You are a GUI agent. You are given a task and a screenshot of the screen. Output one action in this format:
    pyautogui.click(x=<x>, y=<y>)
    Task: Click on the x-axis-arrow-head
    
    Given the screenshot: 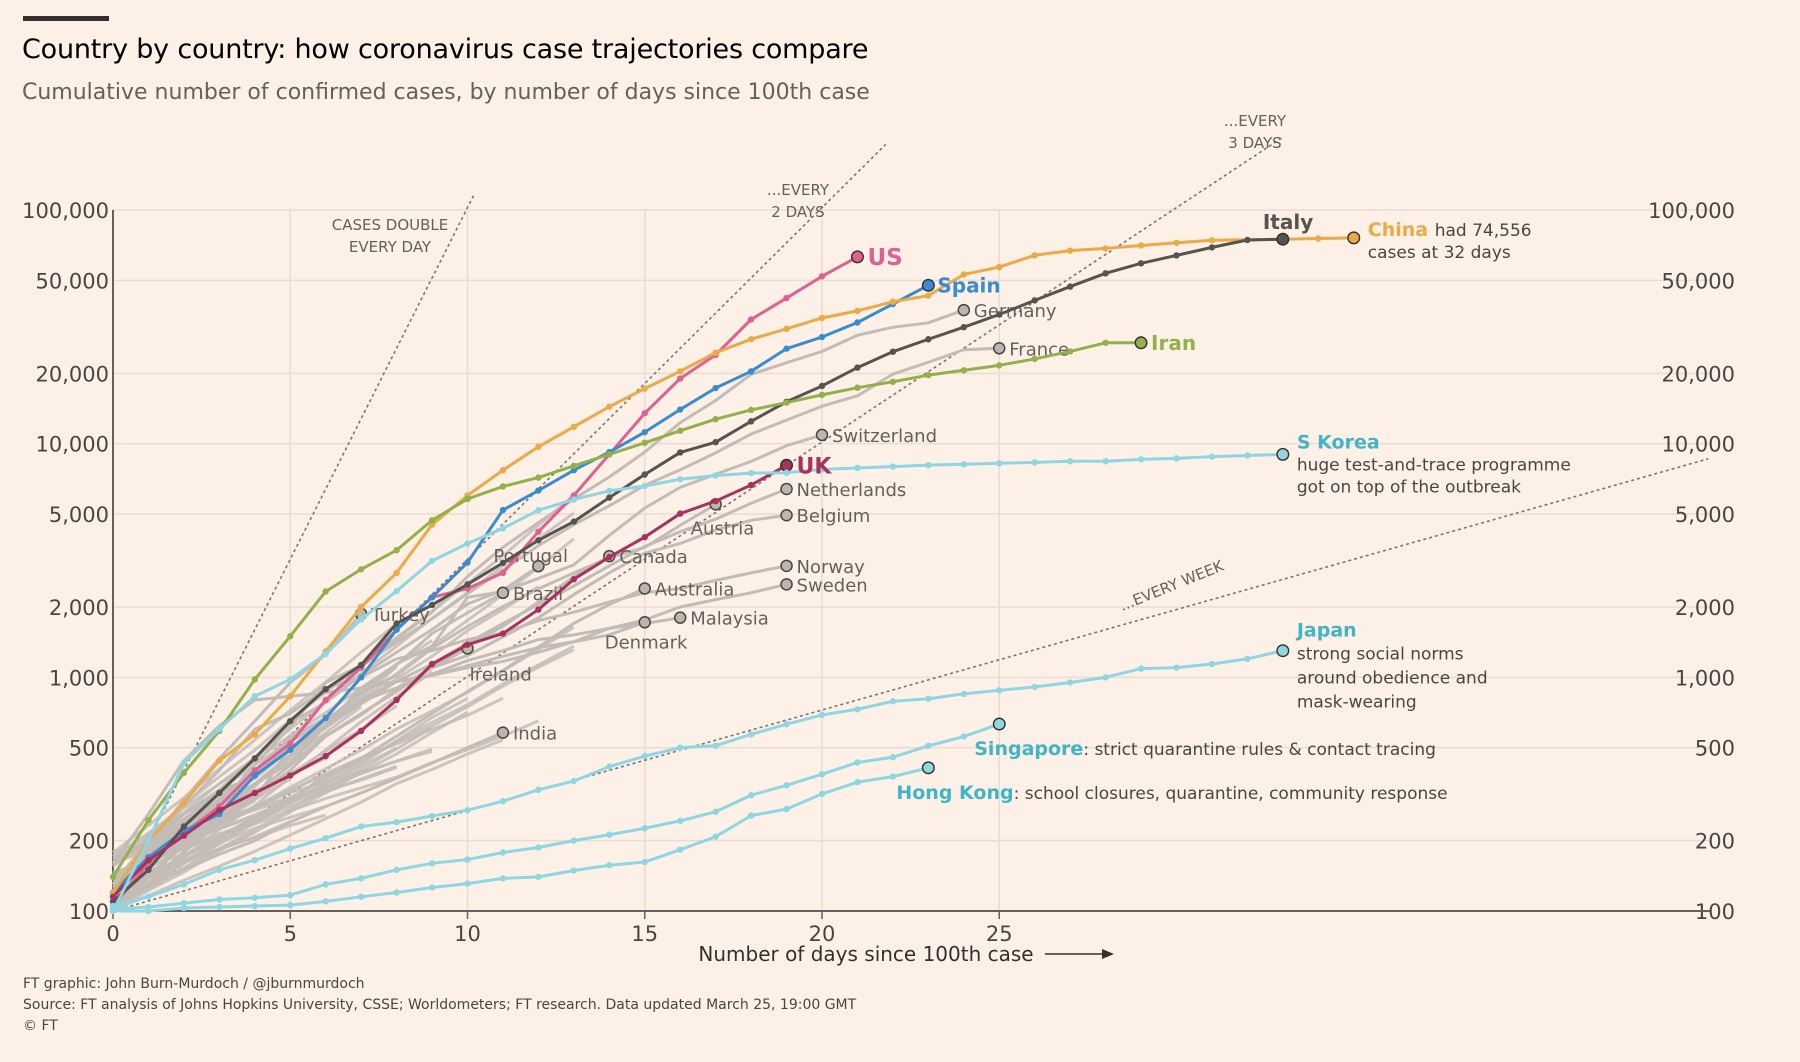 What is the action you would take?
    pyautogui.click(x=1108, y=954)
    